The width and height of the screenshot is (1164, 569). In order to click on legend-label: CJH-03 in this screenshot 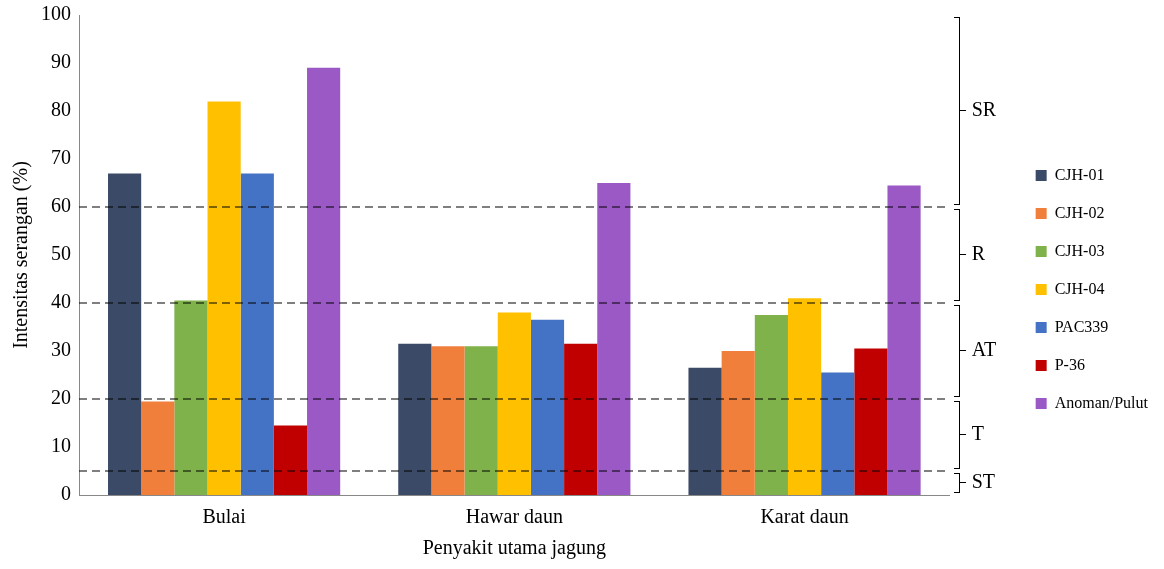, I will do `click(1079, 250)`.